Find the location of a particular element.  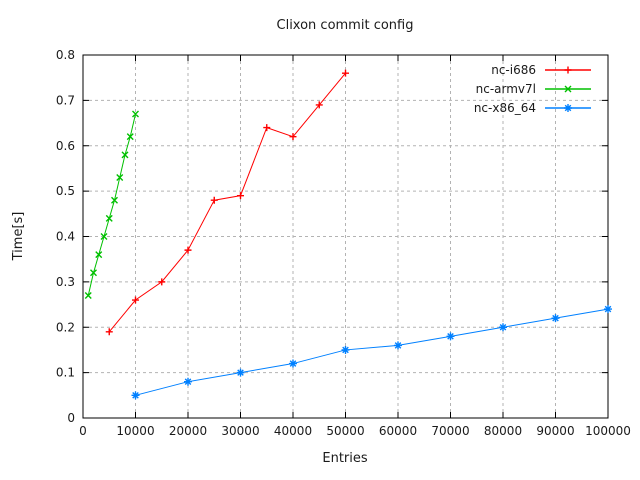

x-tick-label: 100000 is located at coordinates (608, 431).